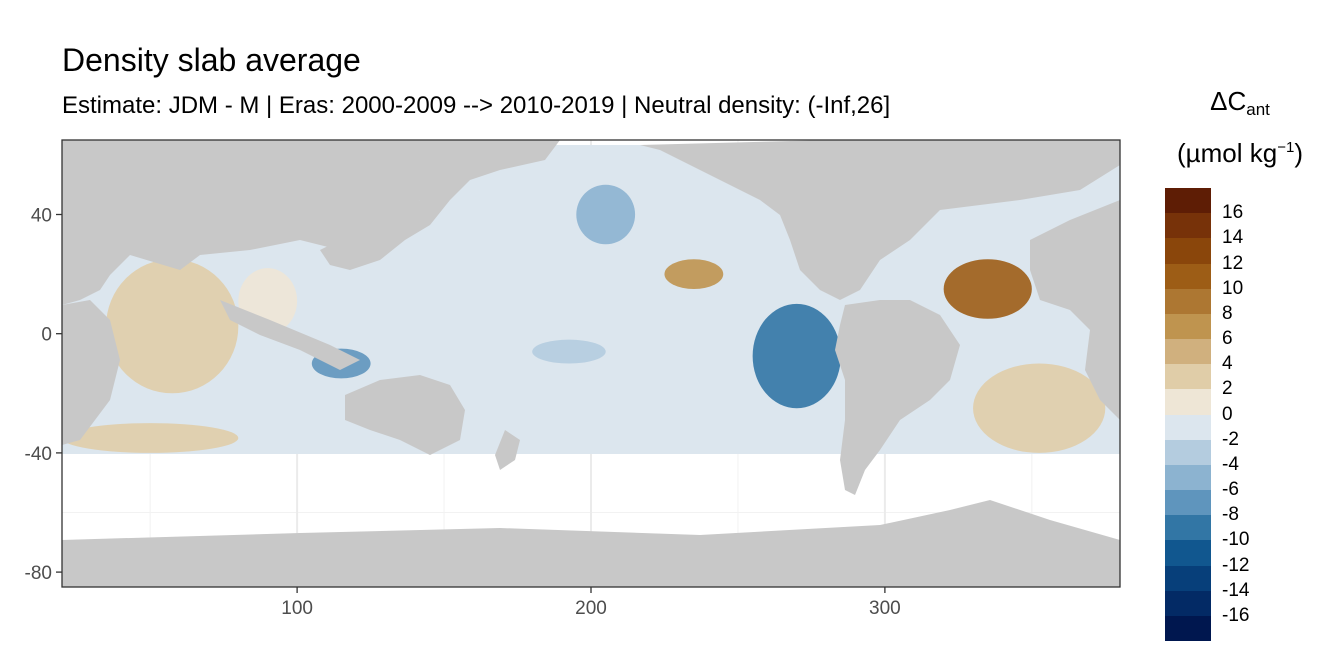  What do you see at coordinates (591, 543) in the screenshot?
I see `land-antarctica` at bounding box center [591, 543].